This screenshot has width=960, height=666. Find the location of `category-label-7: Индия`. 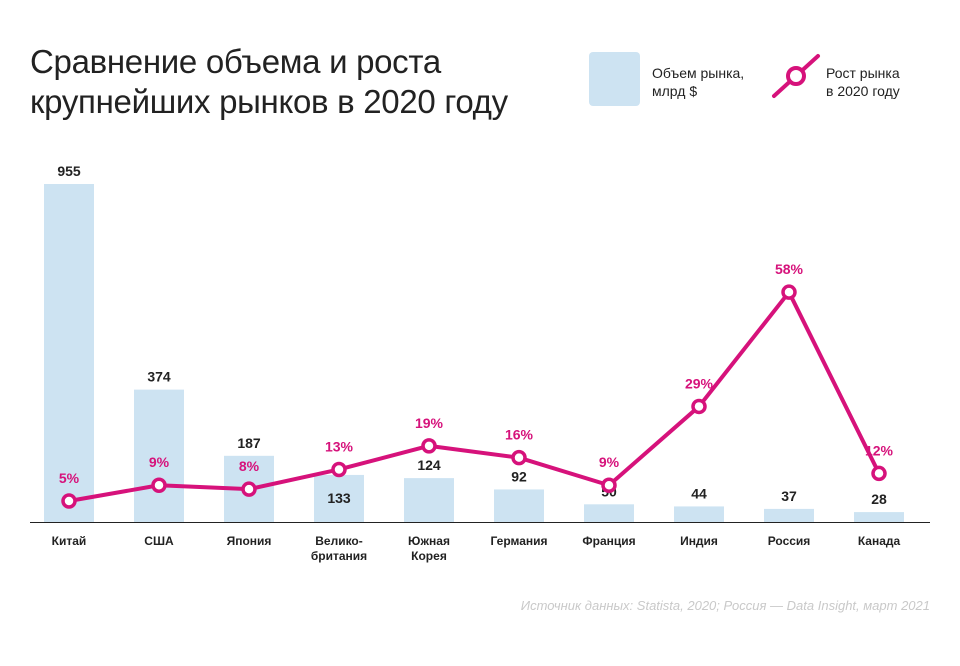

category-label-7: Индия is located at coordinates (699, 541).